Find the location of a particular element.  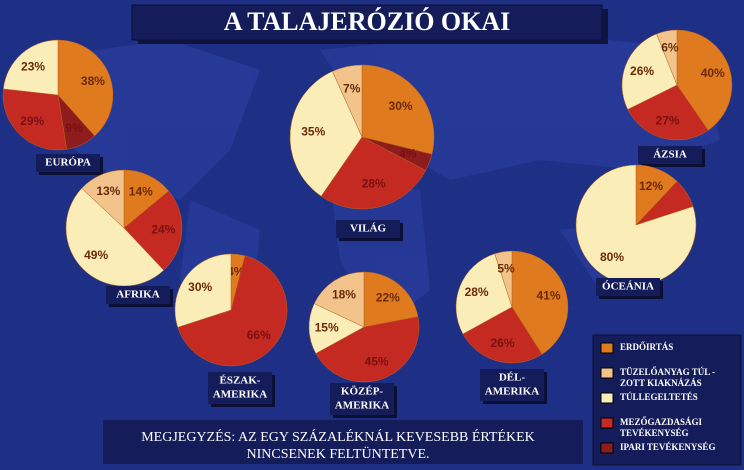

value-label: 7% is located at coordinates (352, 88).